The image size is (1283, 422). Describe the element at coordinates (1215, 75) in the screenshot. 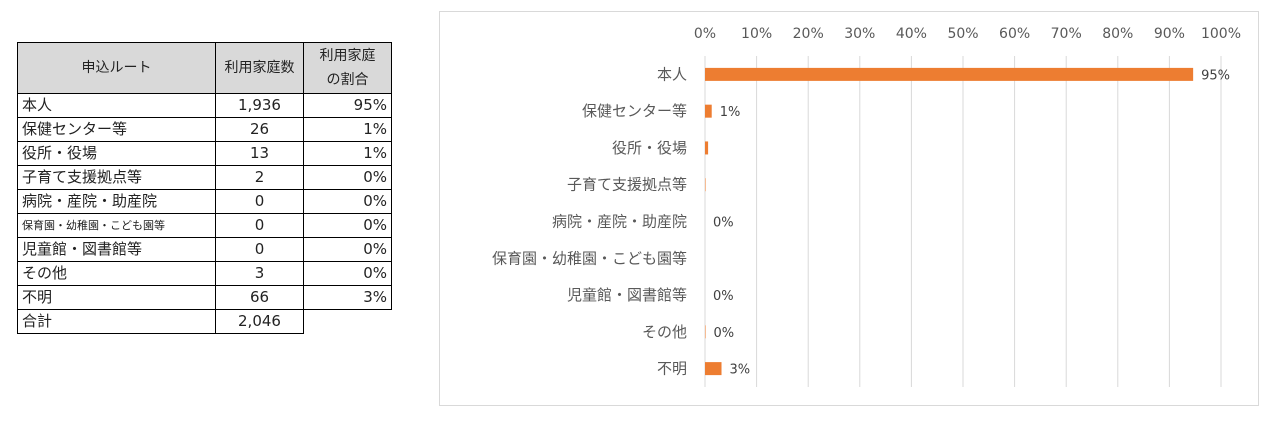

I see `data-label: 95%` at that location.